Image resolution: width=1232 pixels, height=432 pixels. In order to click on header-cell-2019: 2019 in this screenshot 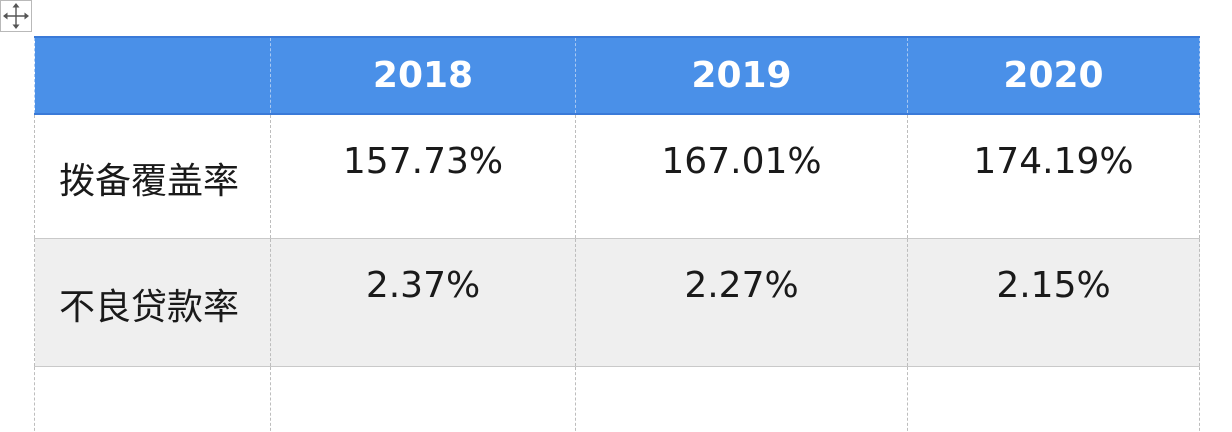, I will do `click(741, 75)`.